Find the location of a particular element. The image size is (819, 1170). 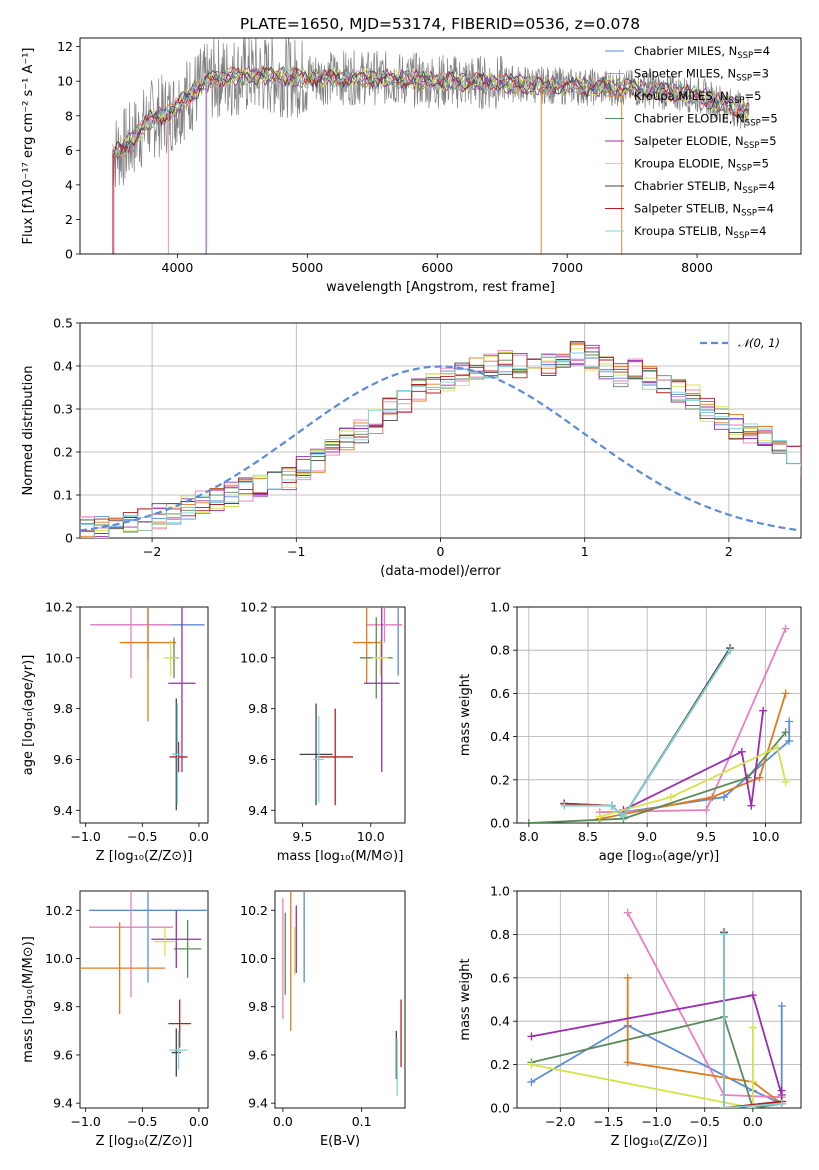

mass-vs-z-ytick-label: 9.4 is located at coordinates (63, 1103).